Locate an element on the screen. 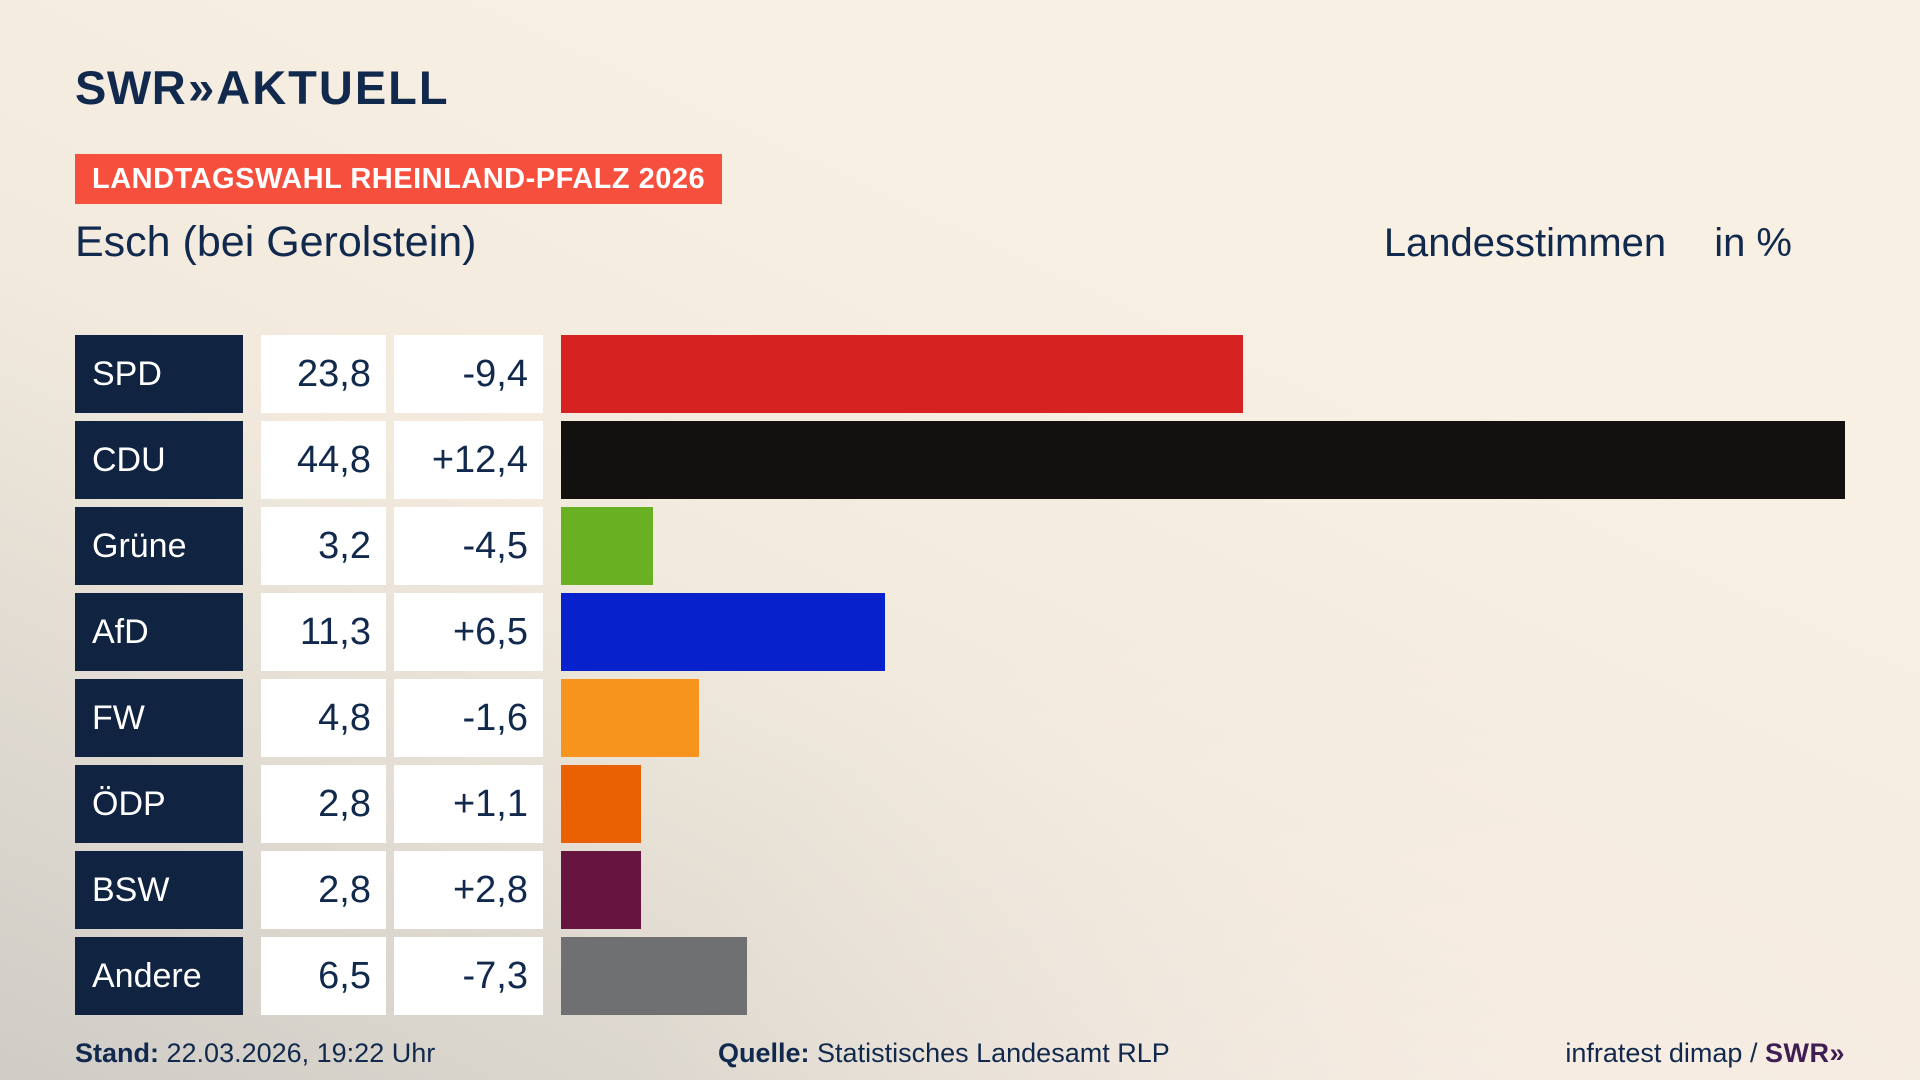 The width and height of the screenshot is (1920, 1080). party-row: AfD 11,3 +6,5 is located at coordinates (960, 632).